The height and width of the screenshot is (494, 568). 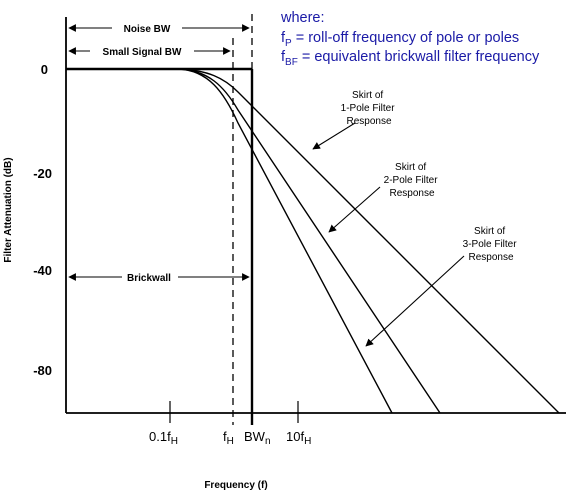 What do you see at coordinates (354, 209) in the screenshot?
I see `pole2-annotation-arrow` at bounding box center [354, 209].